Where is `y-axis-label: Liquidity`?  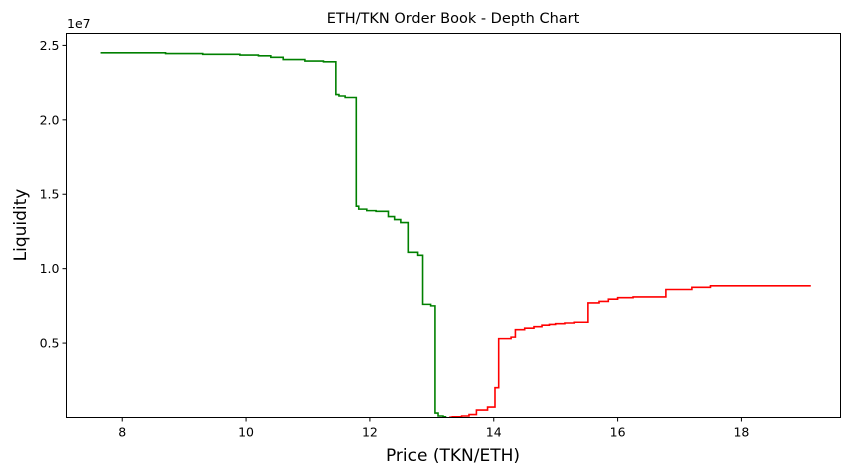
y-axis-label: Liquidity is located at coordinates (21, 225).